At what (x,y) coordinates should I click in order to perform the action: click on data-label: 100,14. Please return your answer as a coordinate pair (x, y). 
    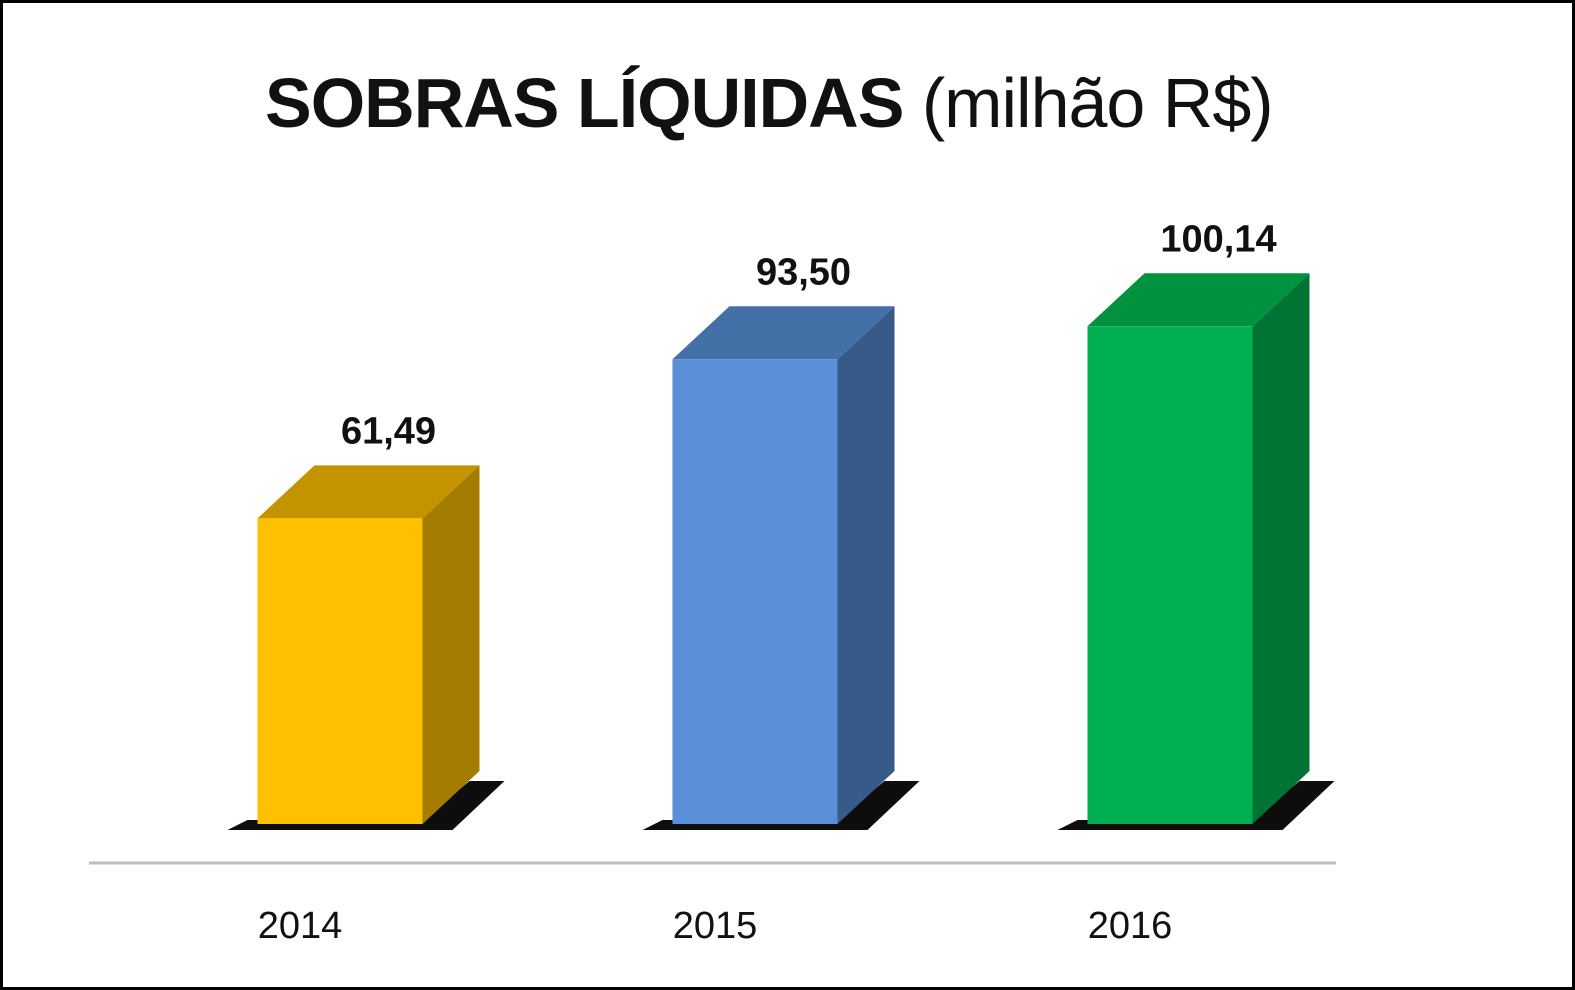
    Looking at the image, I should click on (1218, 239).